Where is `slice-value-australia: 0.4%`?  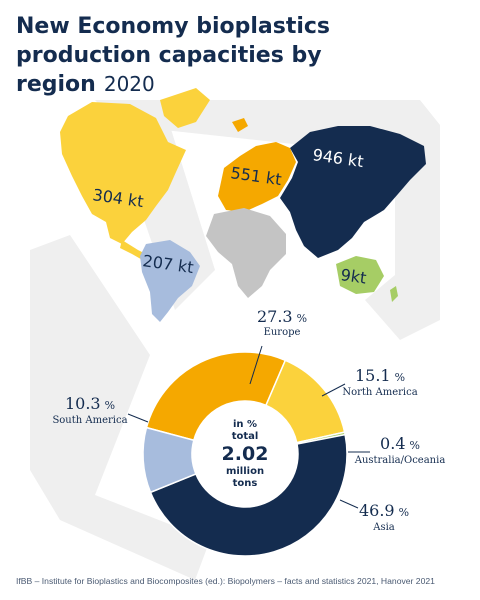
slice-value-australia: 0.4% is located at coordinates (400, 443).